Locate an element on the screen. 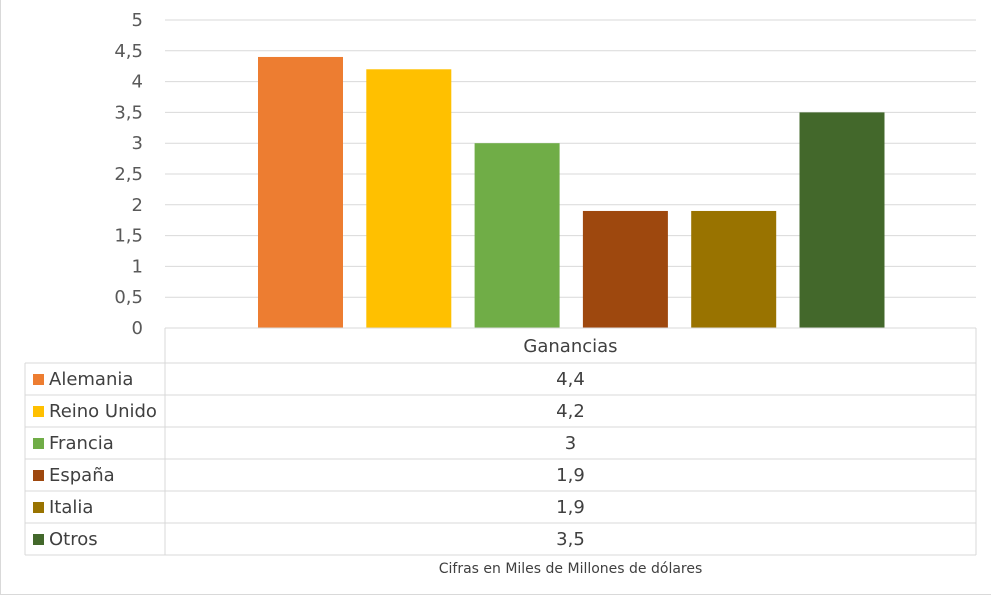 This screenshot has width=992, height=596. legend-label: Reino Unido is located at coordinates (103, 411).